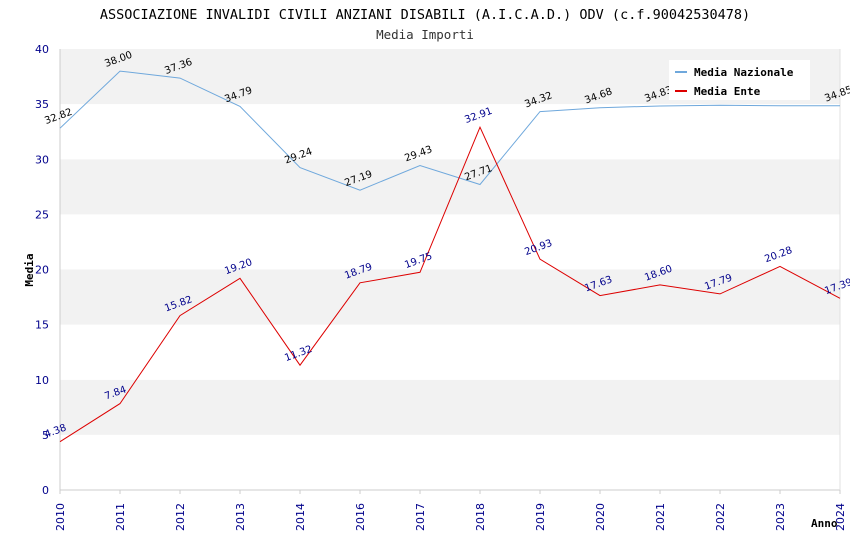 This screenshot has width=850, height=550. Describe the element at coordinates (600, 517) in the screenshot. I see `x-tick-label: 2020` at that location.